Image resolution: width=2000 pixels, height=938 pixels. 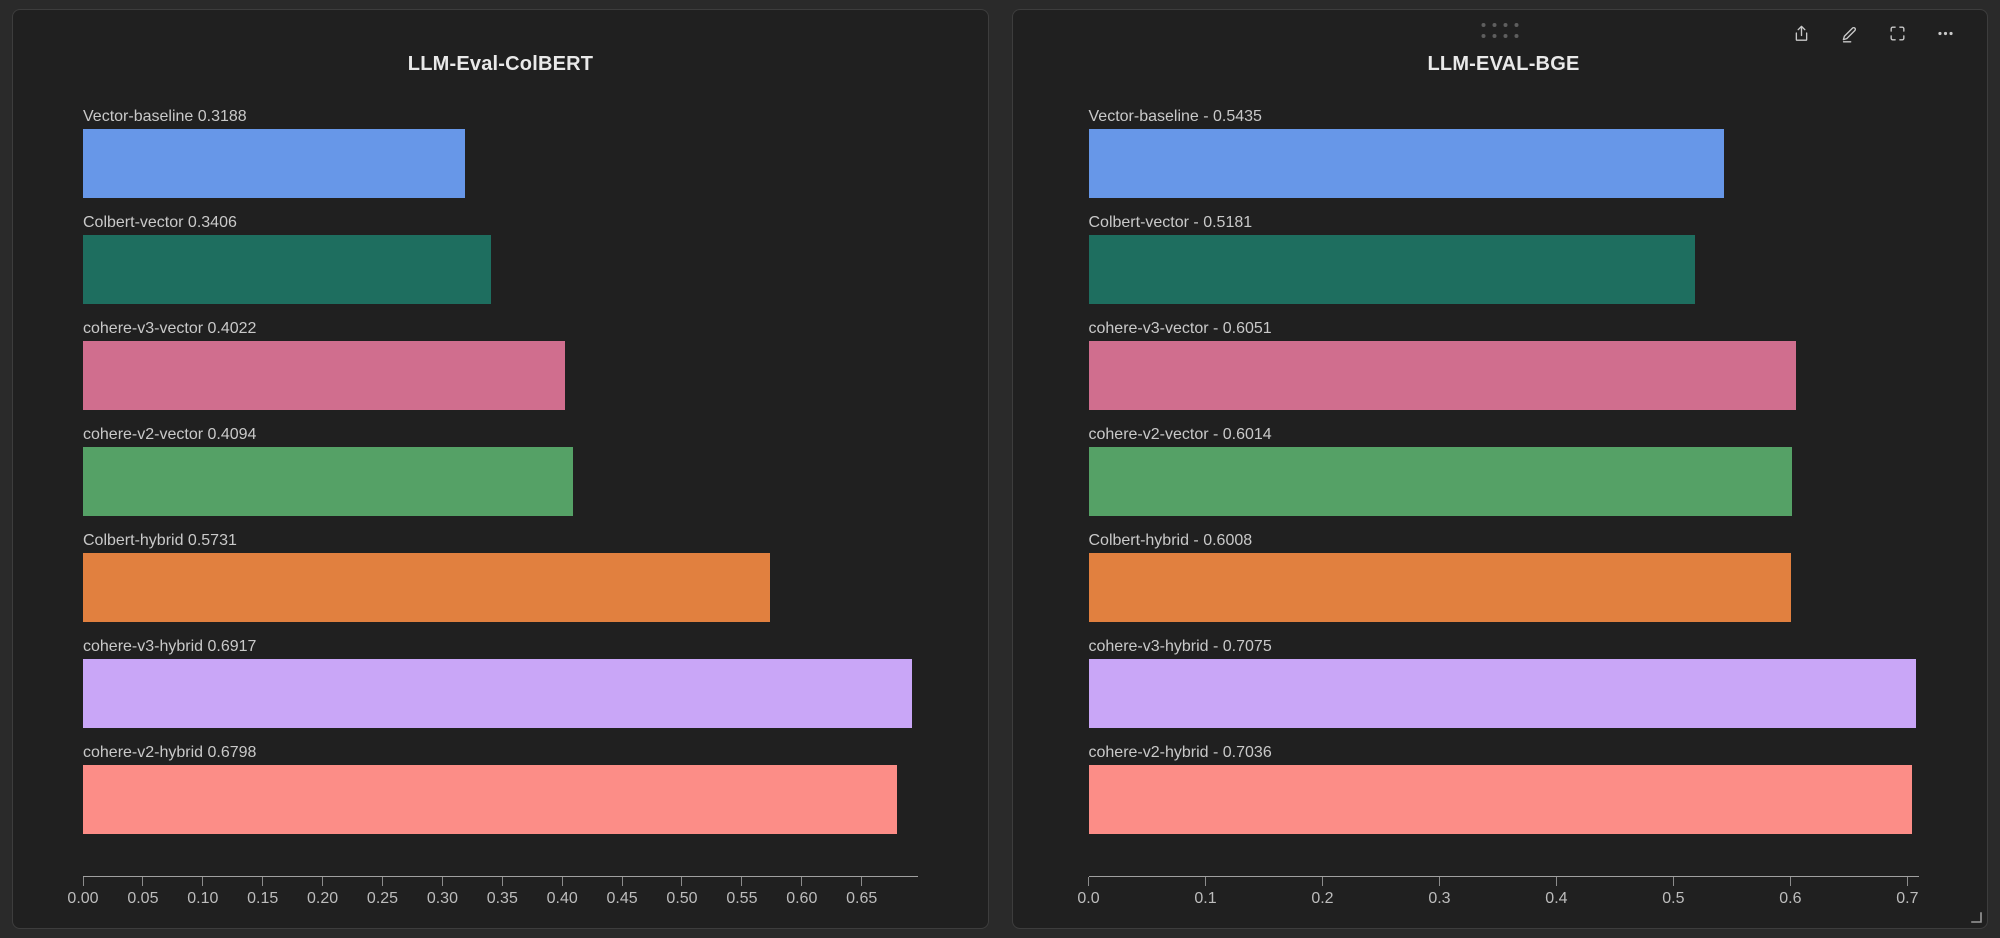 I want to click on chart-title: LLM-EVAL-BGE, so click(x=1503, y=64).